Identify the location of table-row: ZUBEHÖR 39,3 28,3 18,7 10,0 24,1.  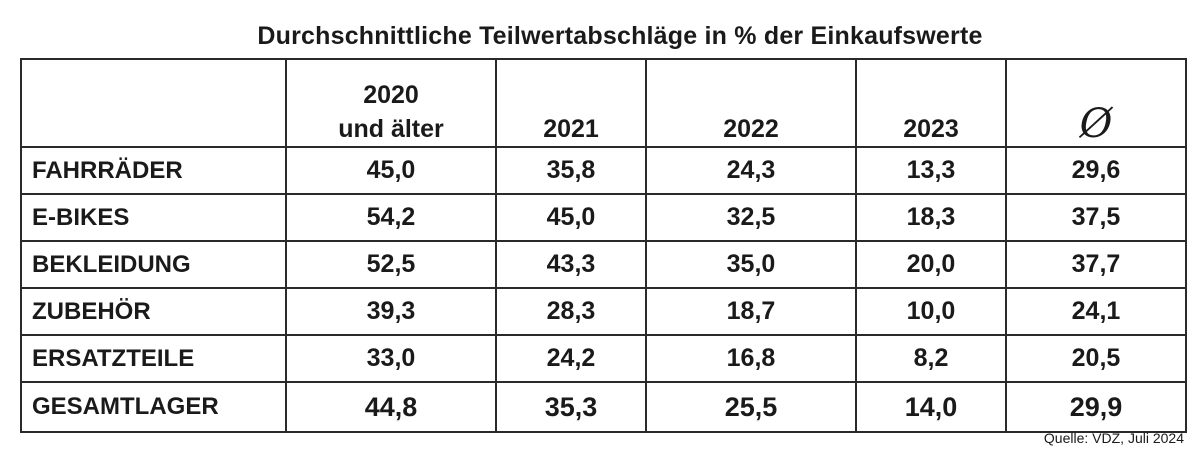
(603, 311).